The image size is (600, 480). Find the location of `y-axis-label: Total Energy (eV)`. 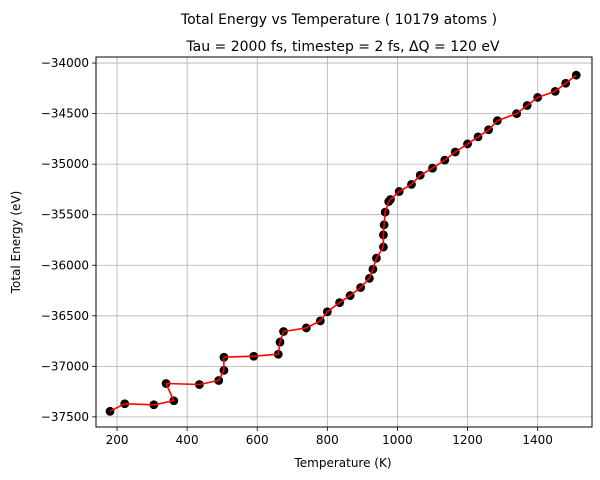

y-axis-label: Total Energy (eV) is located at coordinates (16, 243).